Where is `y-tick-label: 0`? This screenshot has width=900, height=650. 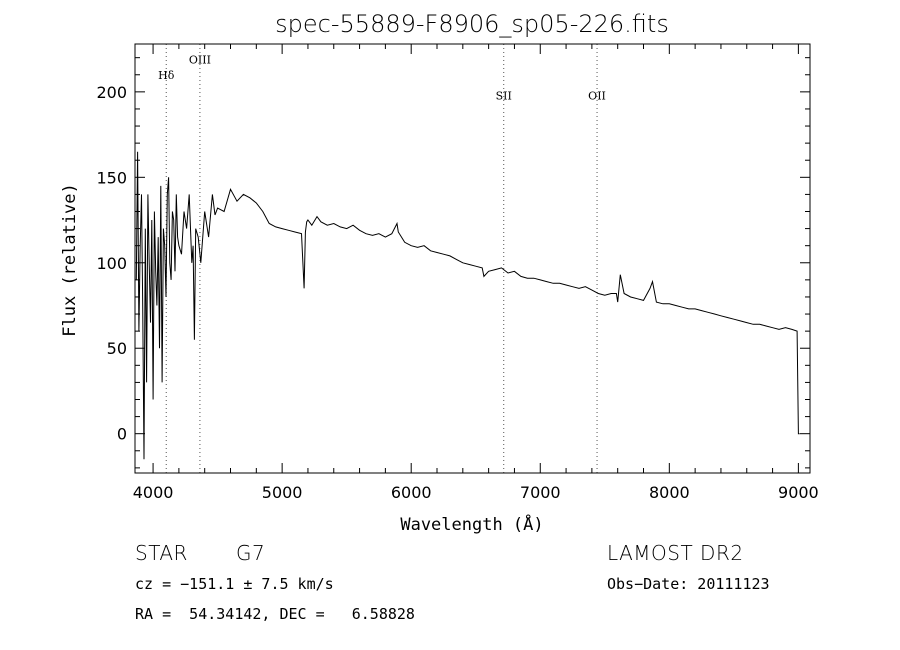 y-tick-label: 0 is located at coordinates (122, 434).